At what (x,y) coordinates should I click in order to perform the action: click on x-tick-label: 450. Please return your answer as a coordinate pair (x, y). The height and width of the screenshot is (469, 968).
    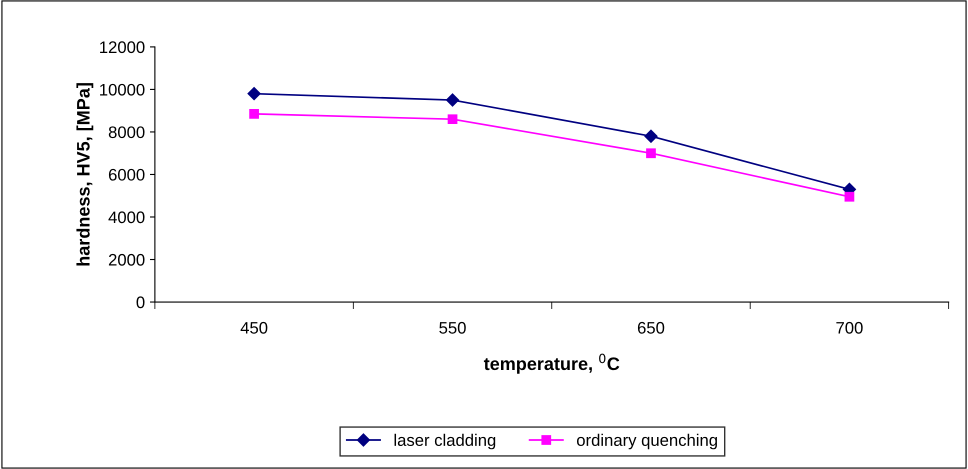
    Looking at the image, I should click on (254, 328).